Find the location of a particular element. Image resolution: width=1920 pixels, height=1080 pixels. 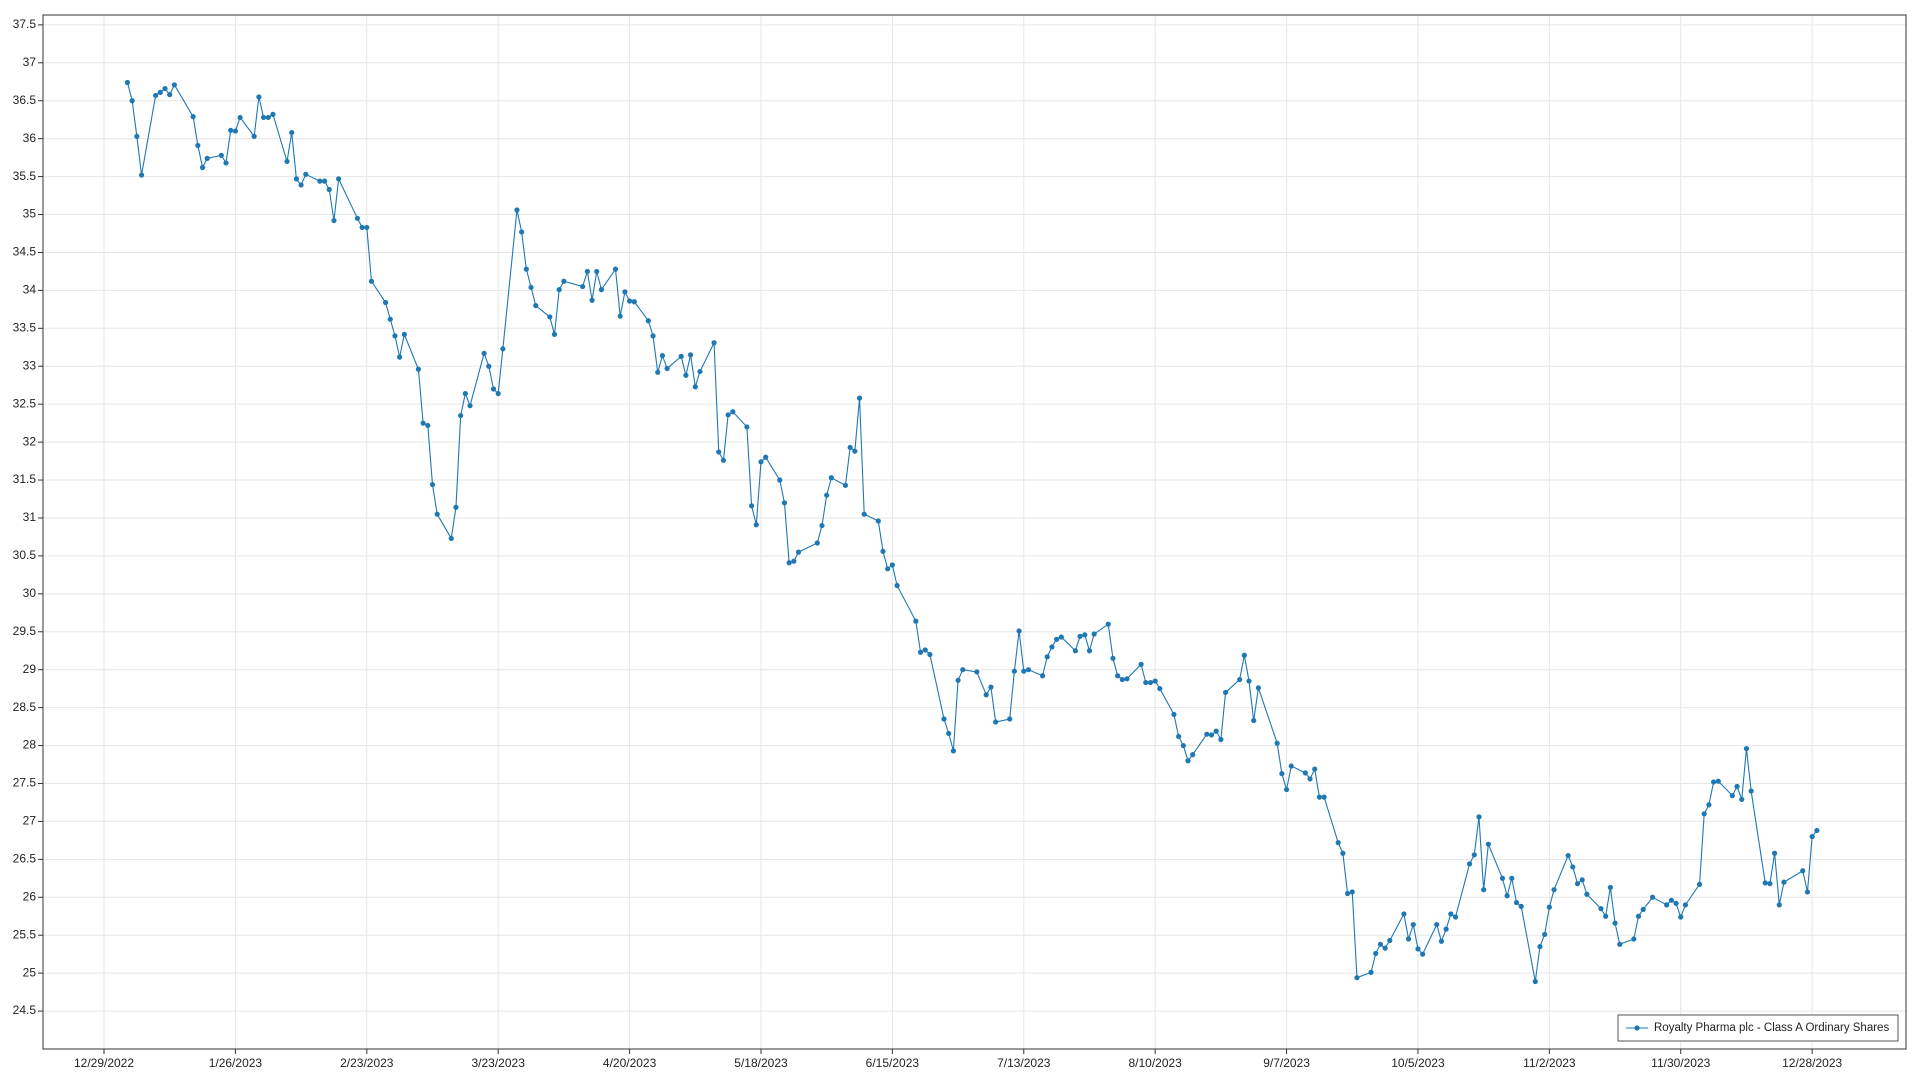

y-tick-label: 28 is located at coordinates (30, 745).